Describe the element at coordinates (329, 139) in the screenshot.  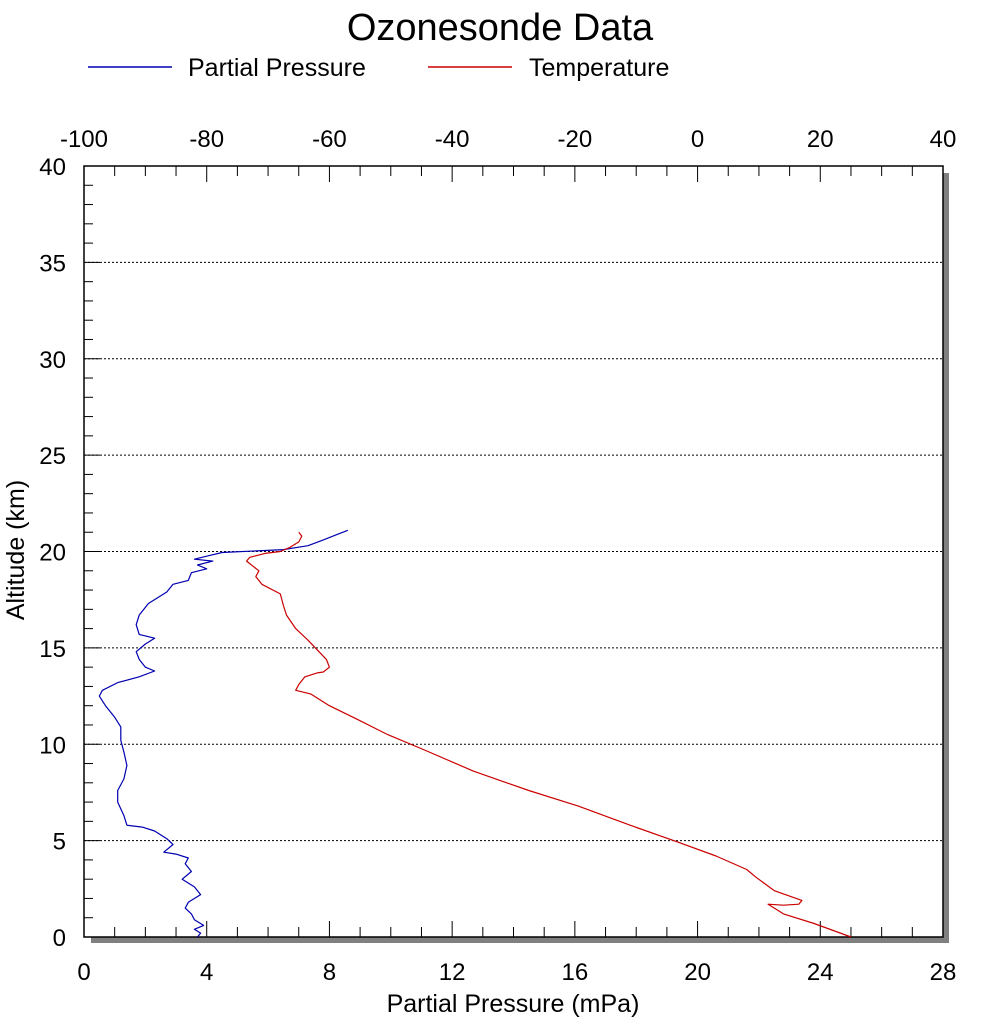
I see `x-top-tick-label--60: -60` at that location.